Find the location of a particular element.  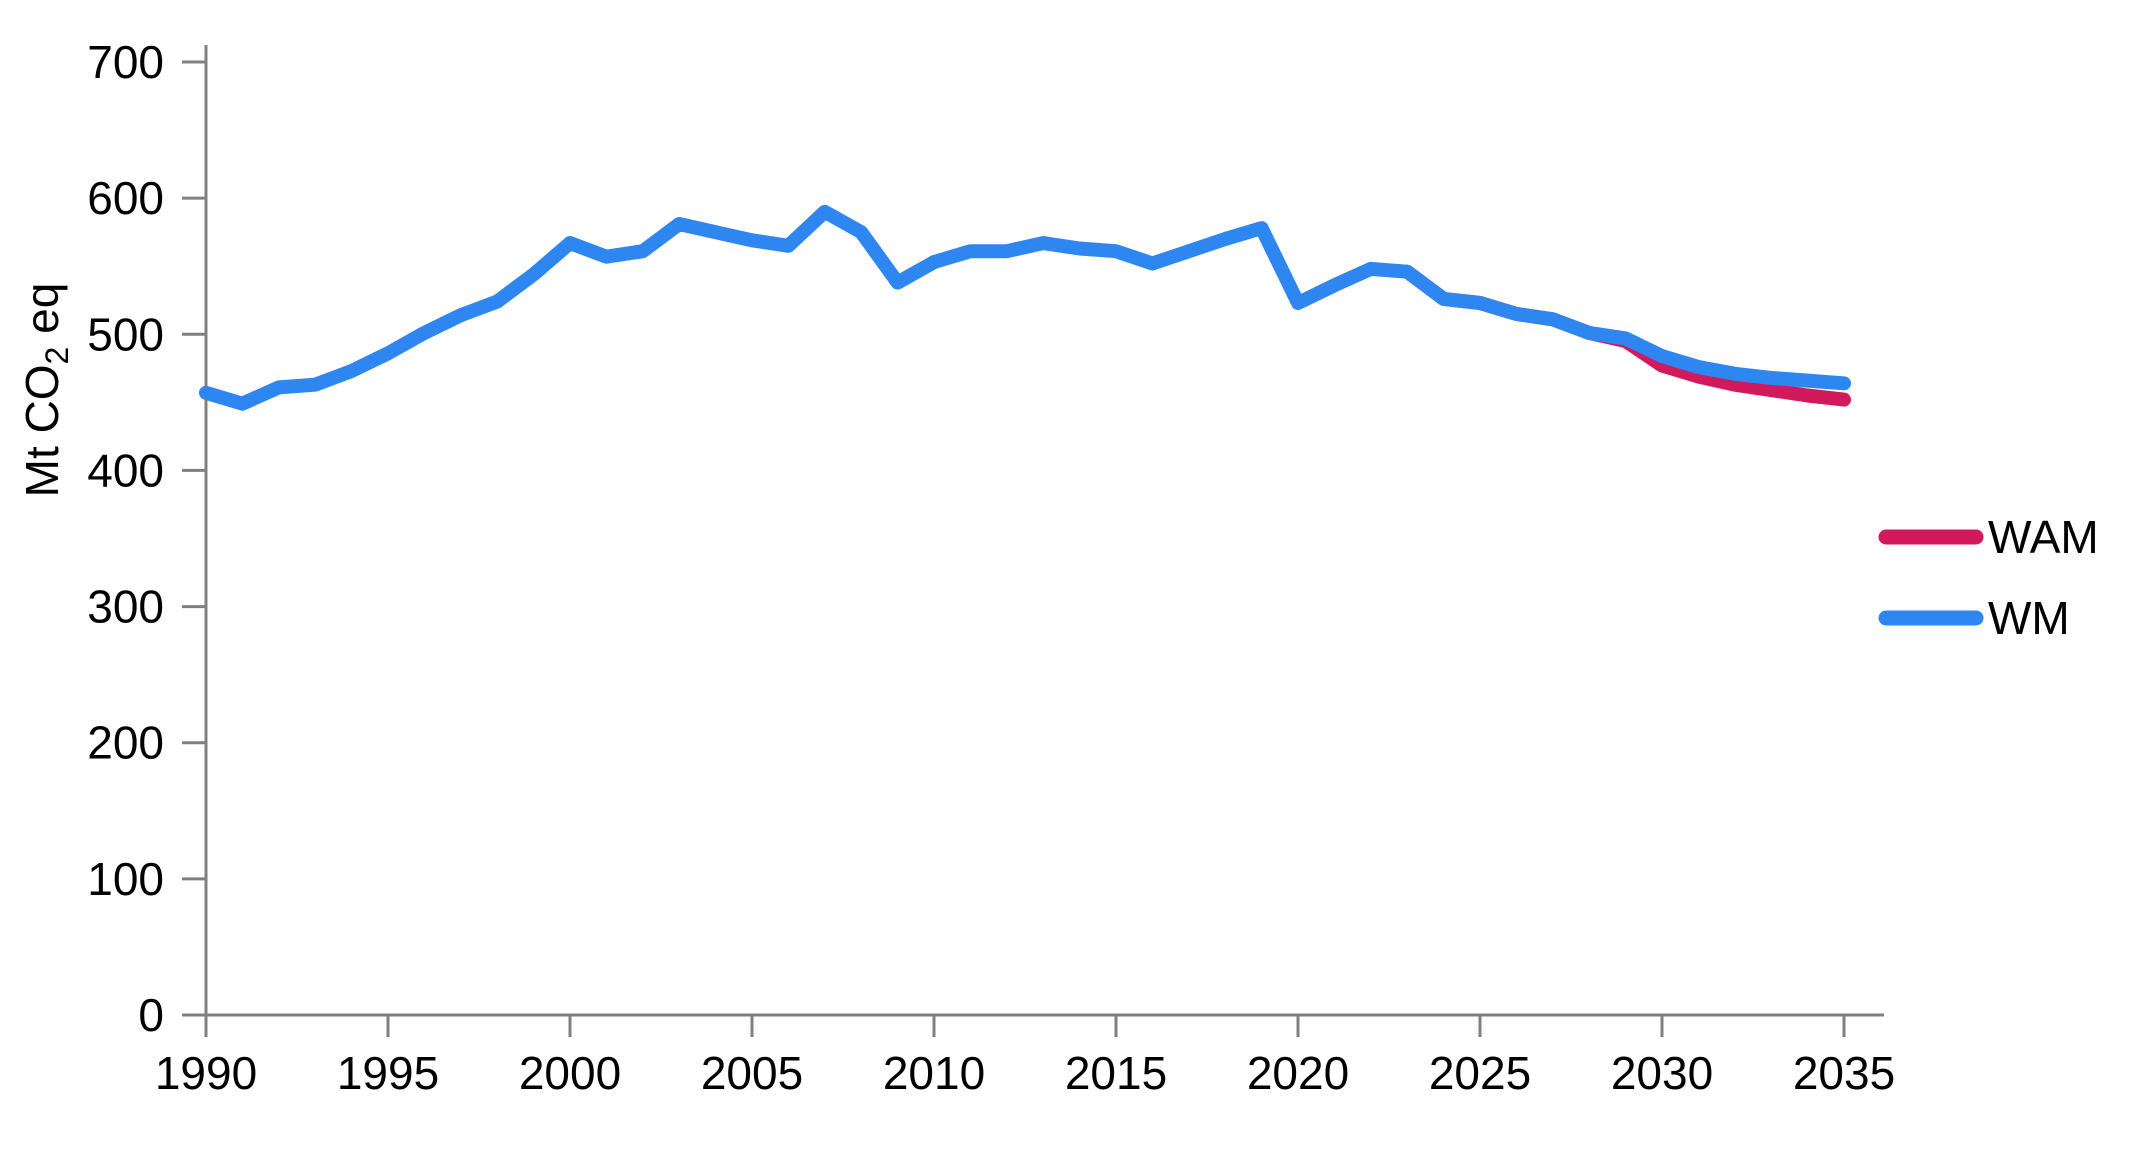

legend-label-wam: WAM is located at coordinates (2043, 537).